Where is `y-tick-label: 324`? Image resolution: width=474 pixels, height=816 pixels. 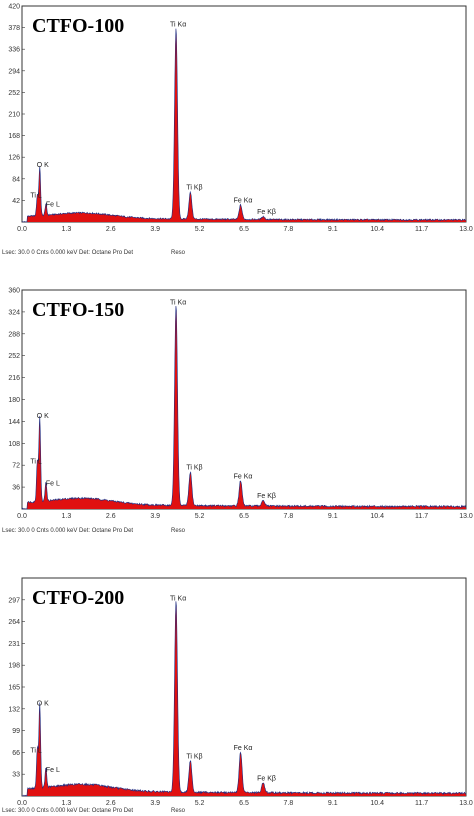
y-tick-label: 324 is located at coordinates (14, 312).